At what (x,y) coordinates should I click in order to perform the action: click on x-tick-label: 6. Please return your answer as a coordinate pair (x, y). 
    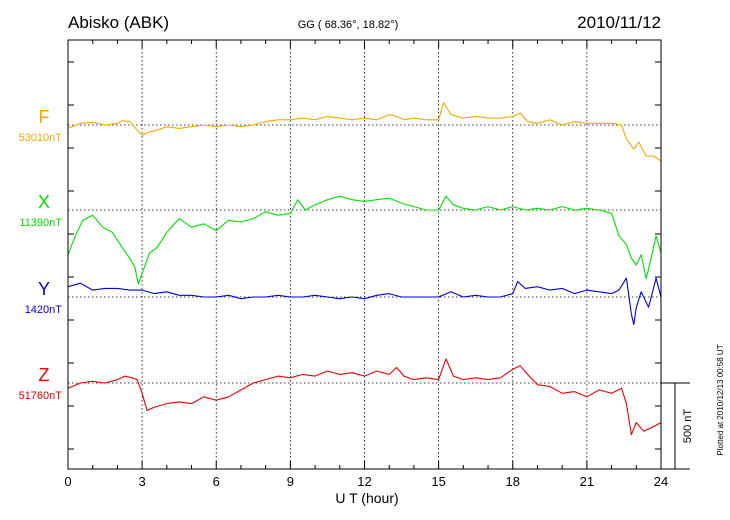
    Looking at the image, I should click on (216, 481).